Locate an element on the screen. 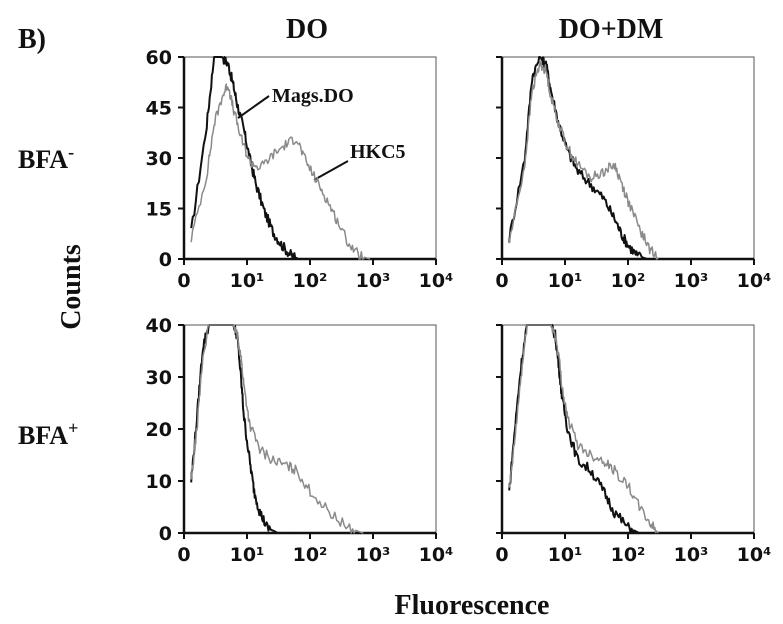 Image resolution: width=783 pixels, height=624 pixels. y-tick-label: 10 is located at coordinates (159, 482).